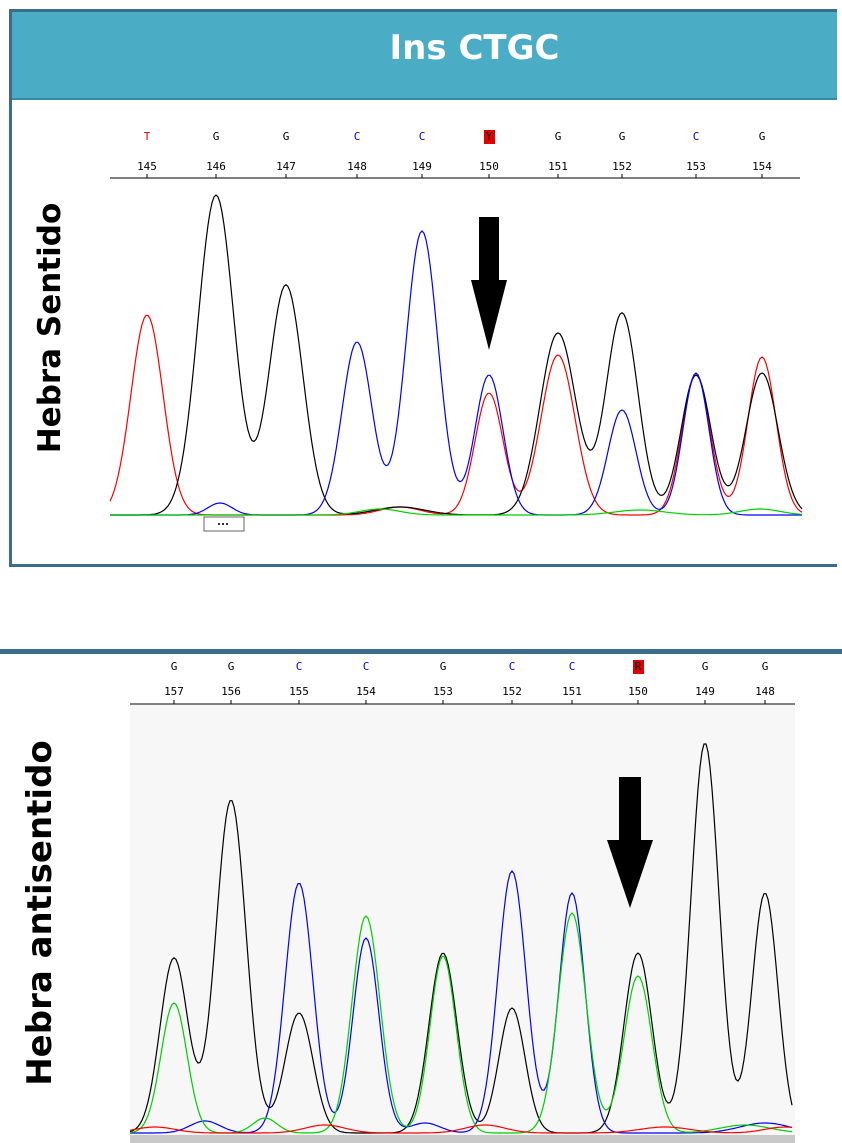  I want to click on panel-title: Ins CTGC, so click(474, 48).